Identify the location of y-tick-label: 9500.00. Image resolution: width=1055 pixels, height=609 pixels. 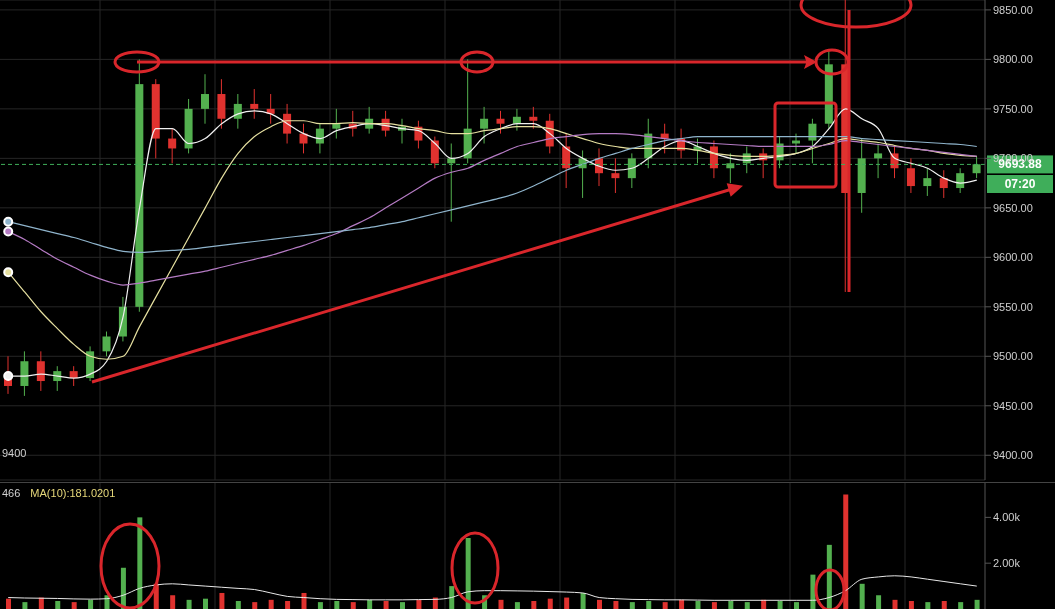
(1013, 356).